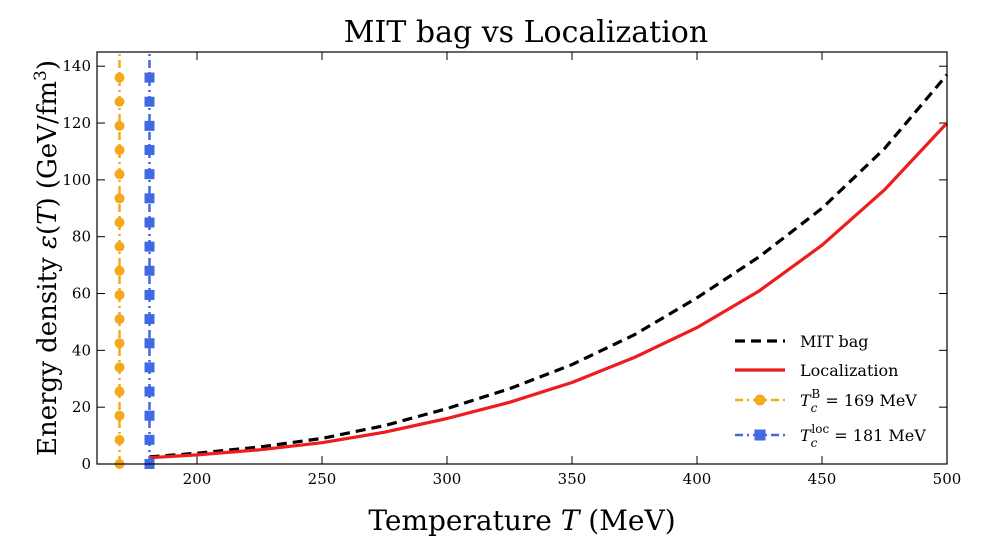 The height and width of the screenshot is (545, 981). I want to click on x-tick-label-450: 450, so click(822, 479).